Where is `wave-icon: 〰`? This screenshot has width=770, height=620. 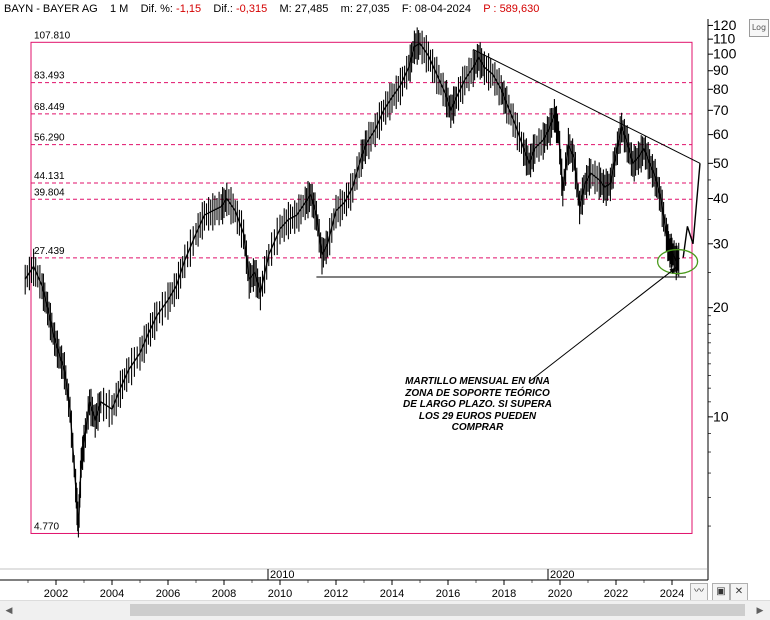 wave-icon: 〰 is located at coordinates (699, 592).